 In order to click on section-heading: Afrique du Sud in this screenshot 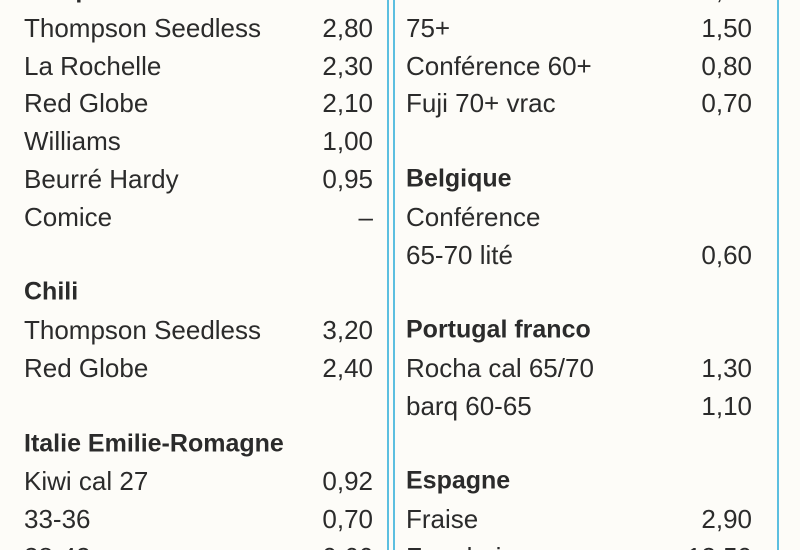, I will do `click(113, 1)`.